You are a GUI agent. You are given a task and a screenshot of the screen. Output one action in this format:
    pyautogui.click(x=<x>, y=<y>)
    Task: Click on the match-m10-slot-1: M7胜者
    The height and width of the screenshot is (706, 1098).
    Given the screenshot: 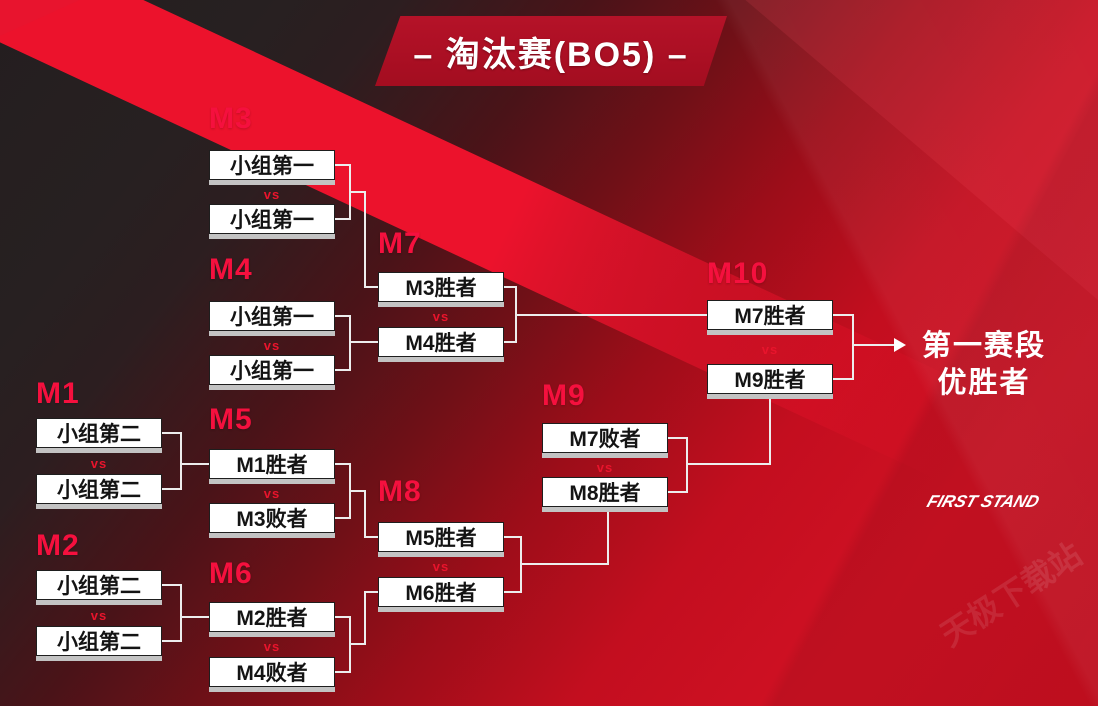 What is the action you would take?
    pyautogui.click(x=770, y=315)
    